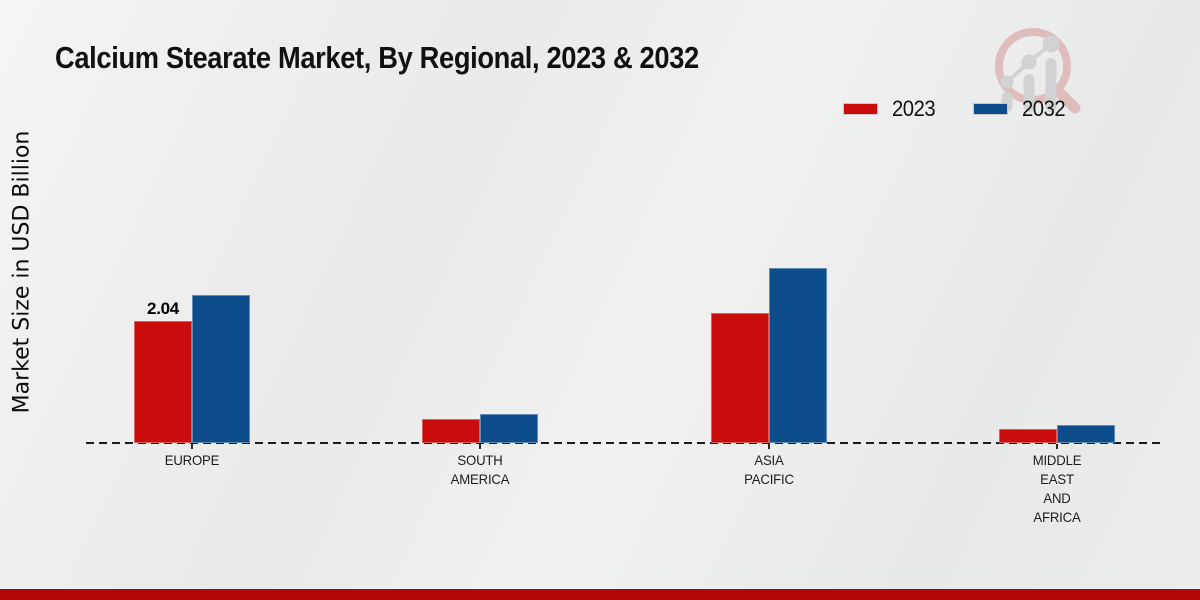 The width and height of the screenshot is (1200, 600). Describe the element at coordinates (625, 443) in the screenshot. I see `x-axis-dashed-line` at that location.